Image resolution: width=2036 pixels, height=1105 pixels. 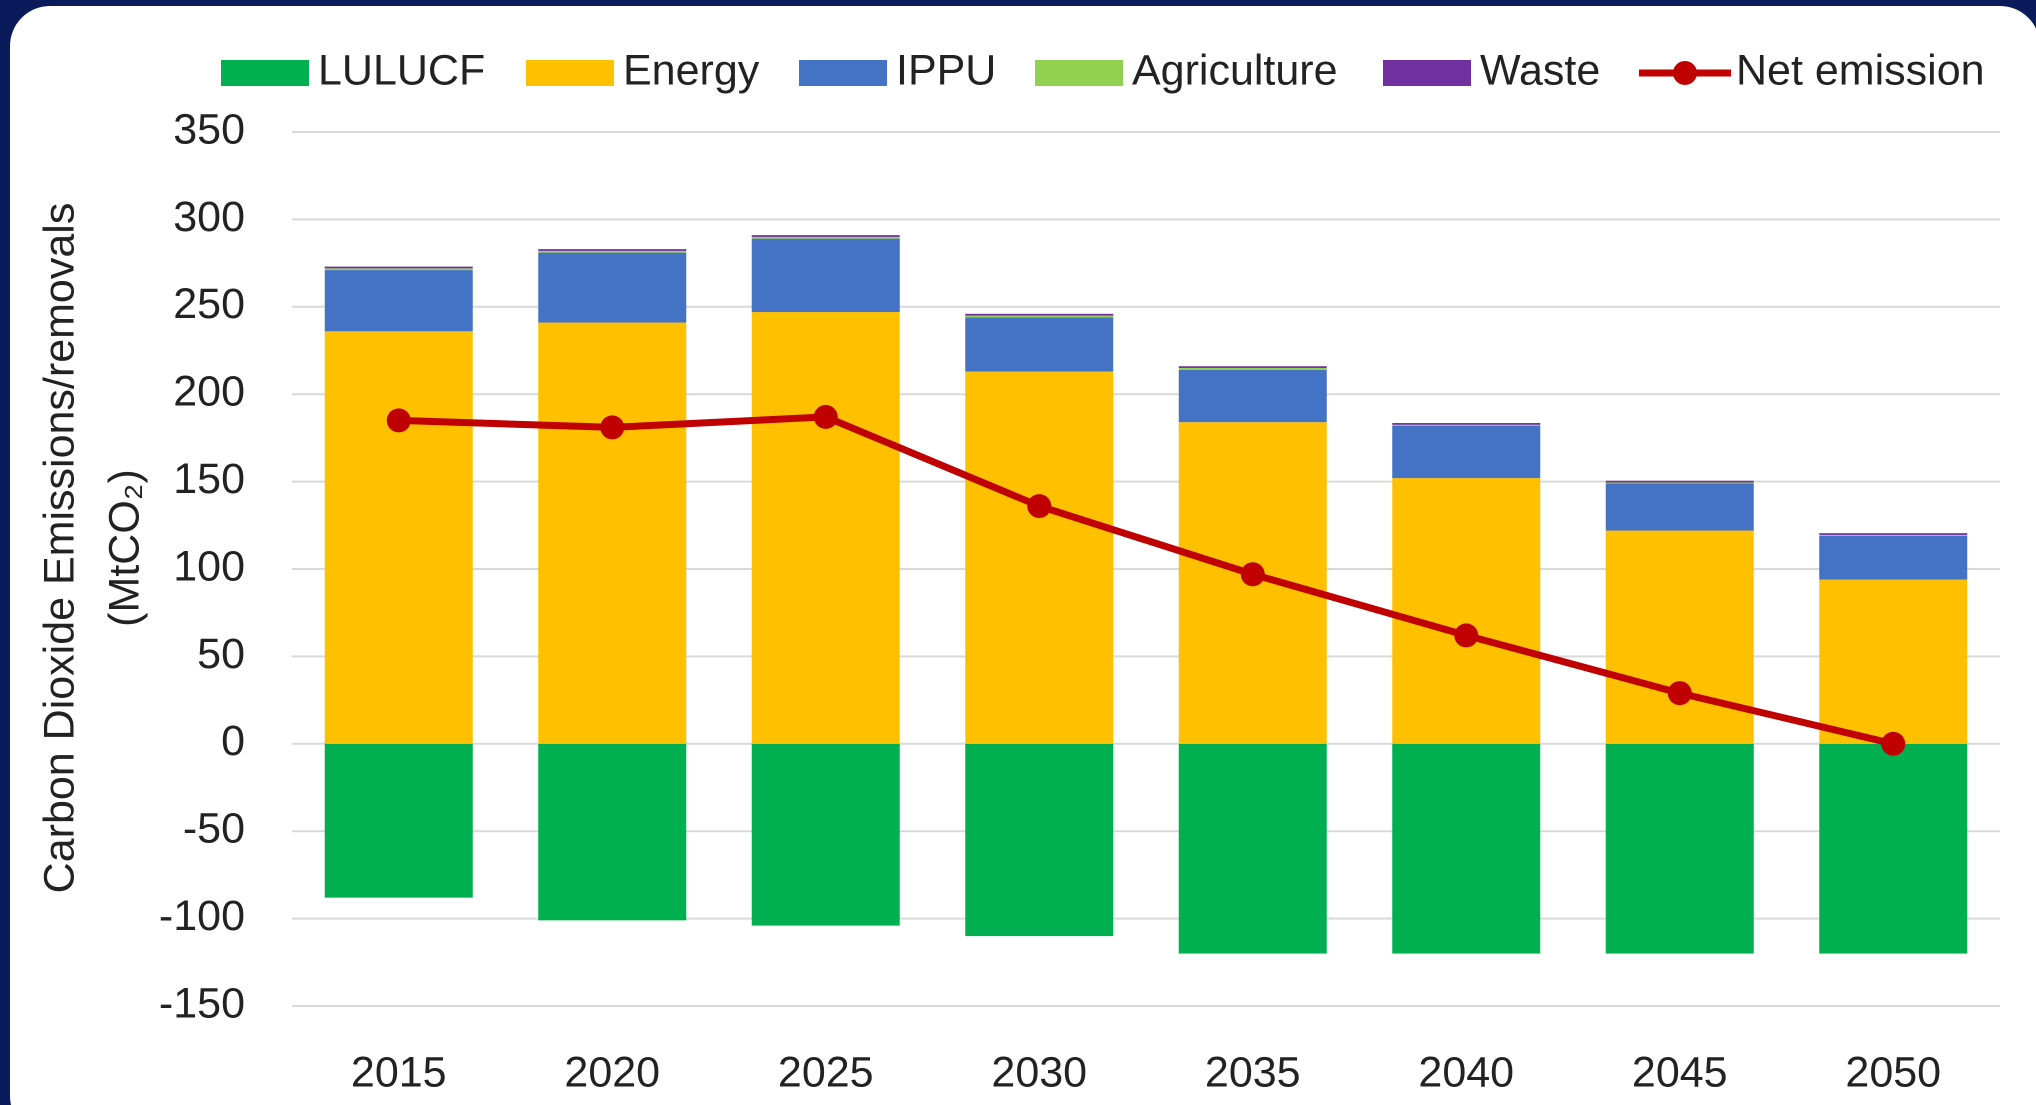 I want to click on y-tick-label: 150, so click(x=209, y=479).